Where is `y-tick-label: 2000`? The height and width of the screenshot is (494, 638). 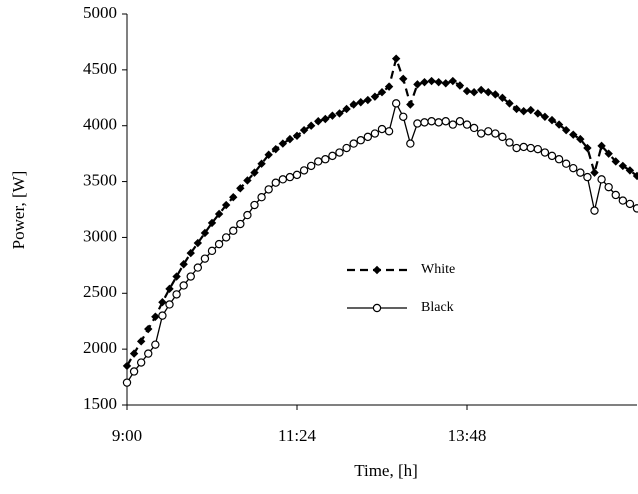
y-tick-label: 2000 is located at coordinates (100, 347).